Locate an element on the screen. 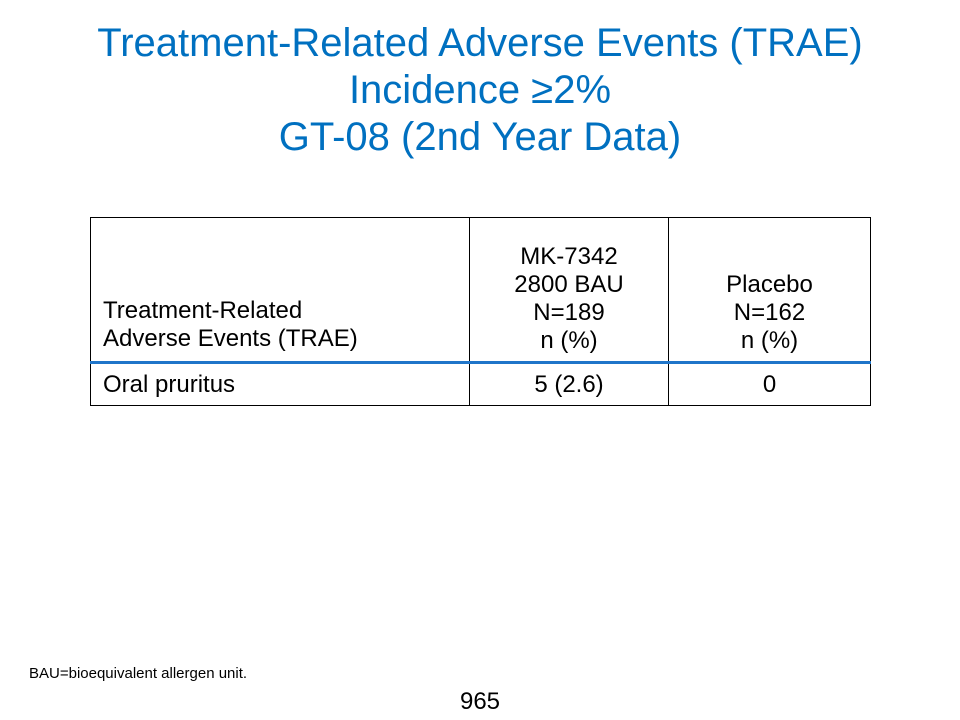  cell-placebo: 0 is located at coordinates (769, 384).